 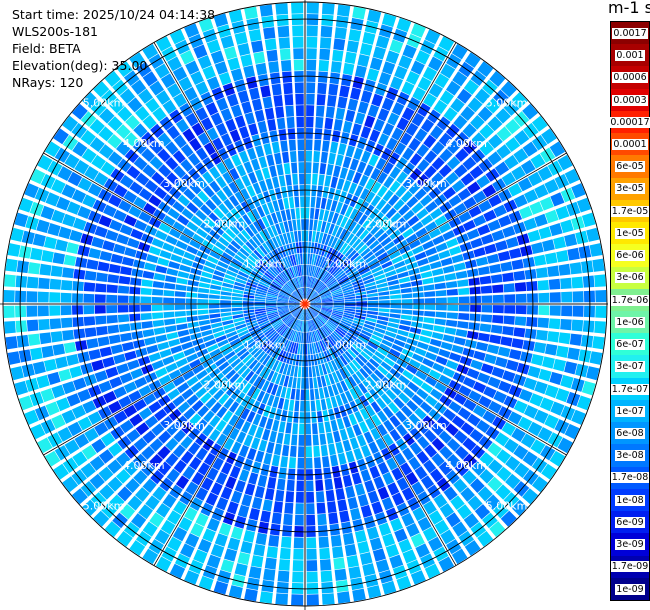 What do you see at coordinates (630, 322) in the screenshot?
I see `colorbar-tick-label: 1e-06` at bounding box center [630, 322].